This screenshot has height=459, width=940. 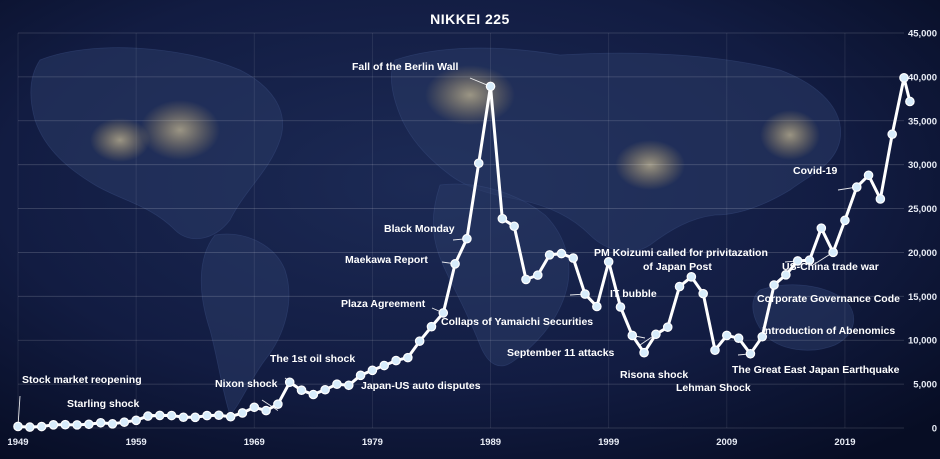 I want to click on y-tick-label: 15,000, so click(x=922, y=297).